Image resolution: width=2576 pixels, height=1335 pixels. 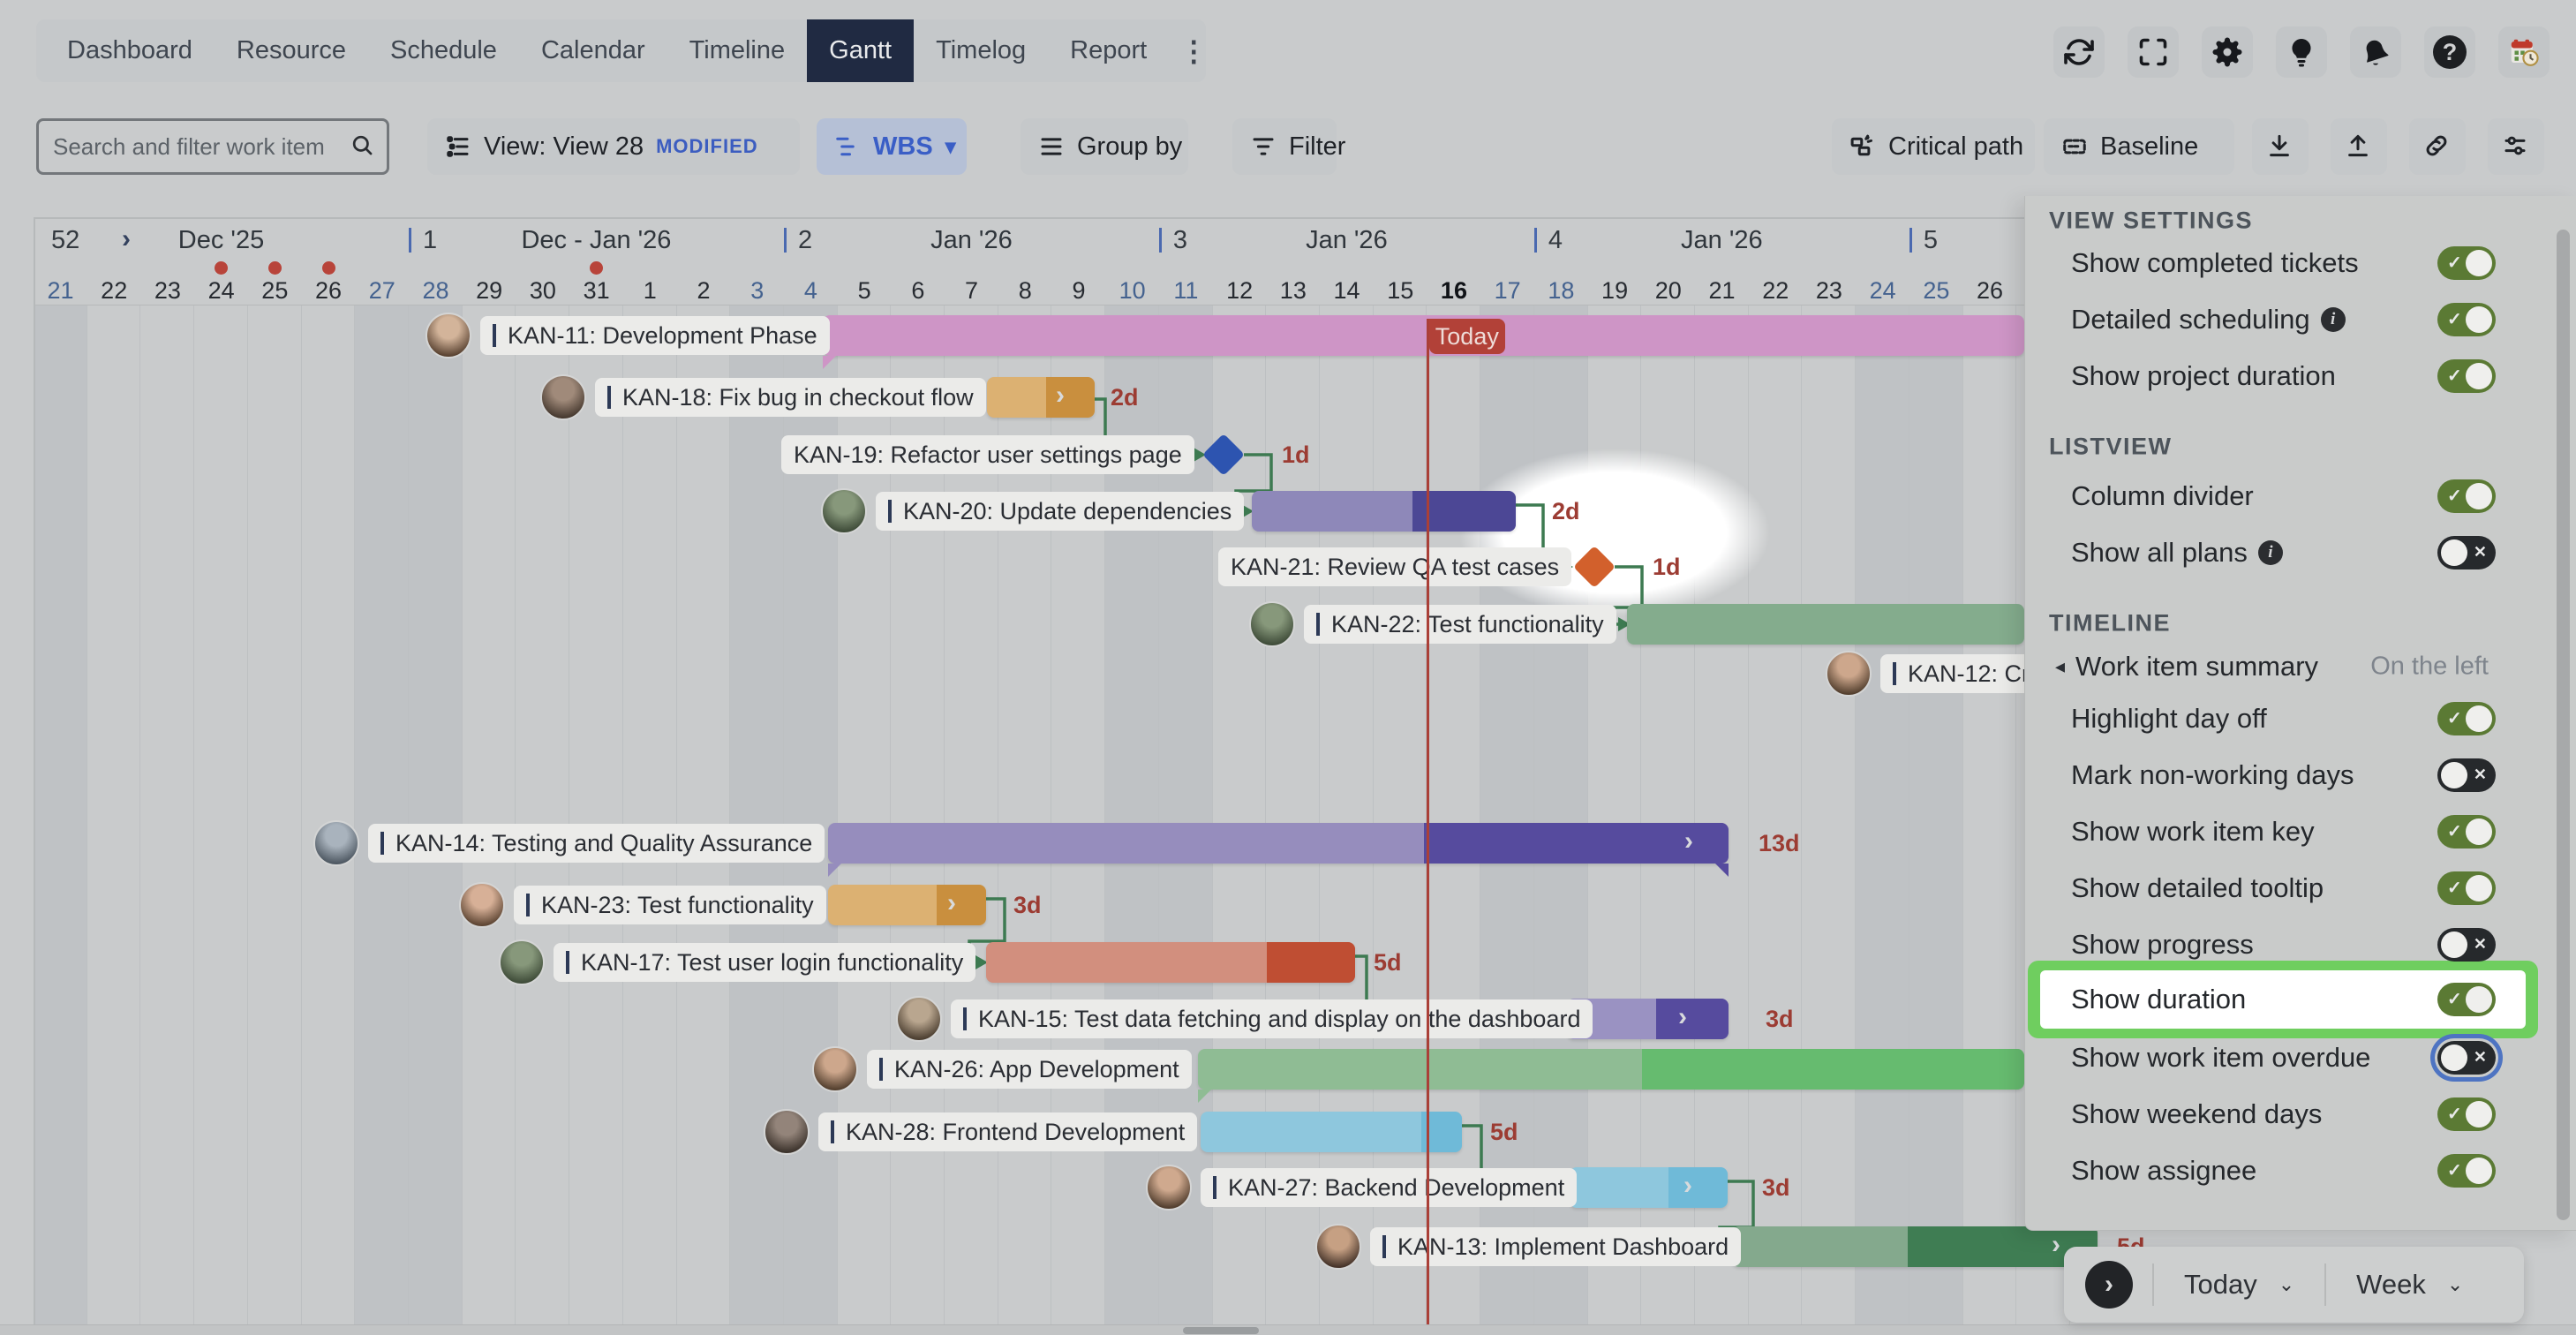 I want to click on help-button: ?, so click(x=2450, y=52).